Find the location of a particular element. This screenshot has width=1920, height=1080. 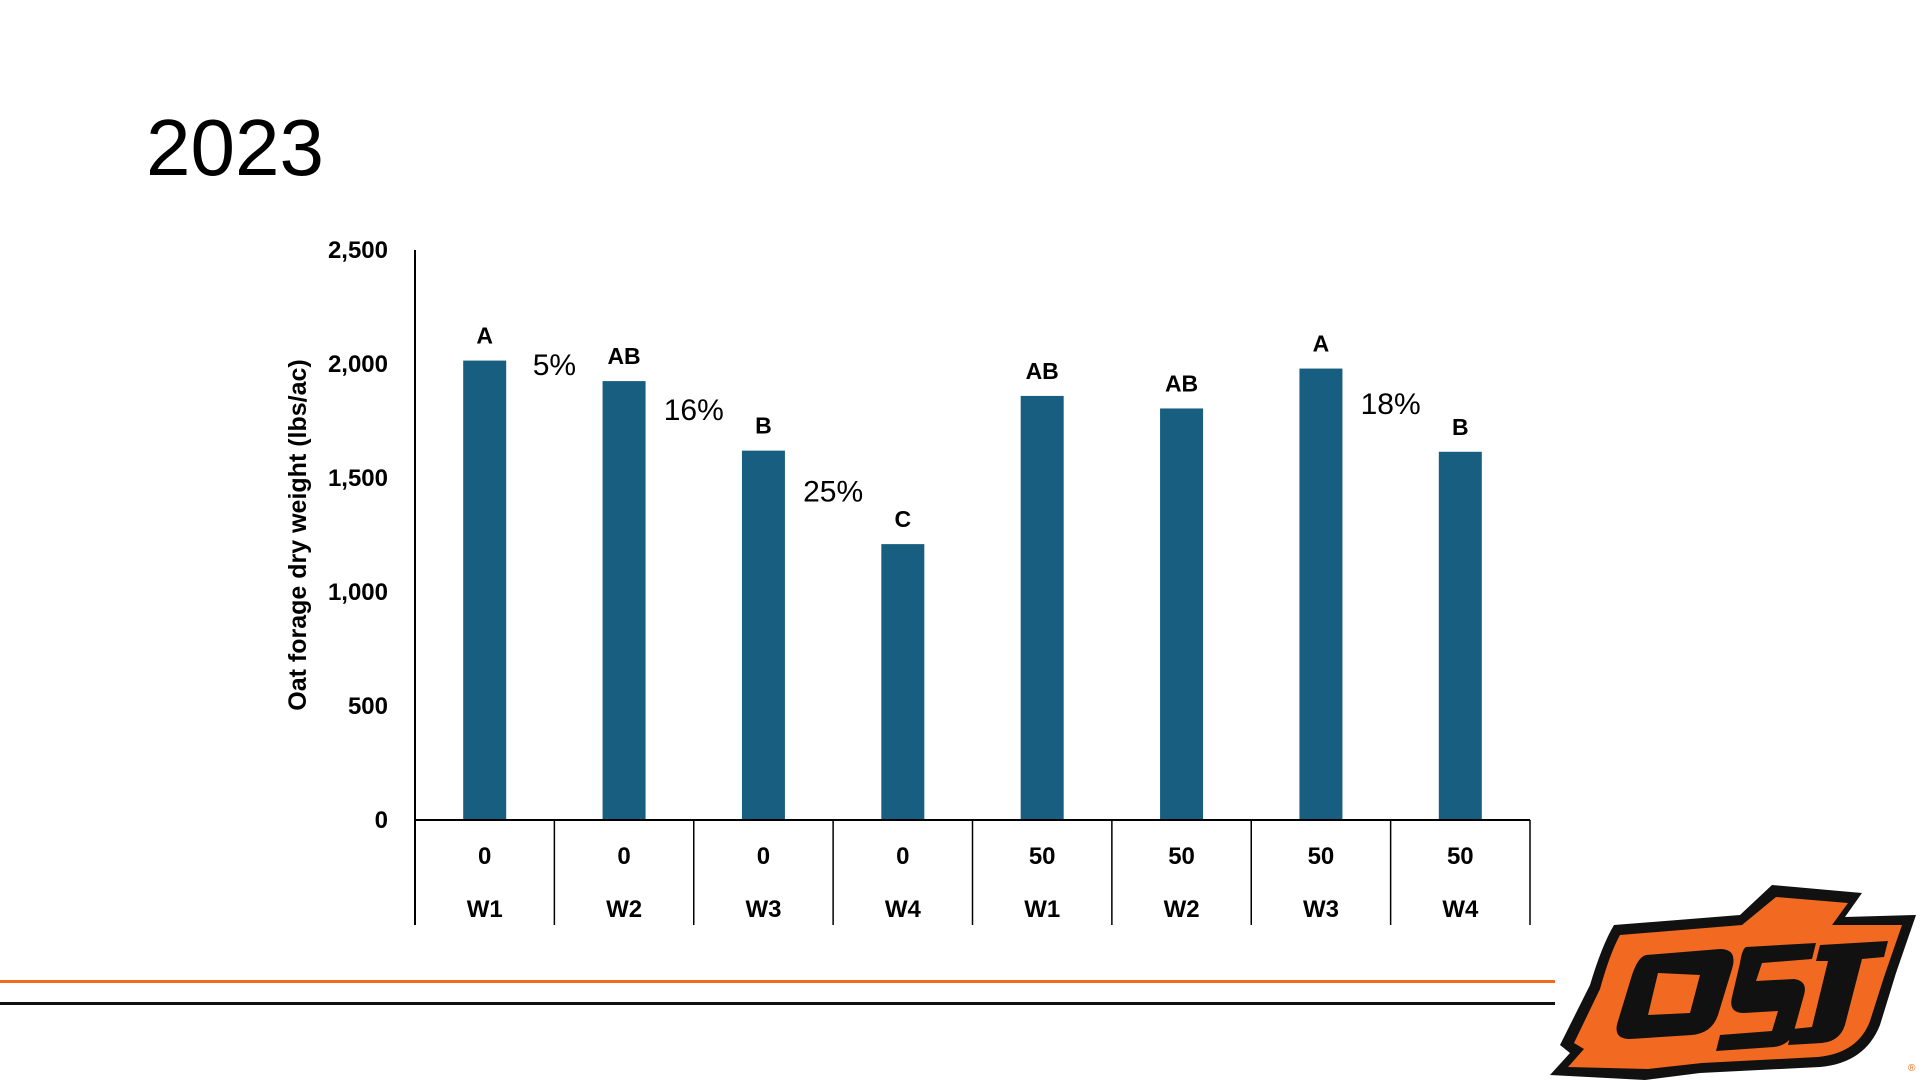

y-tick-label: 1,000 is located at coordinates (358, 592).